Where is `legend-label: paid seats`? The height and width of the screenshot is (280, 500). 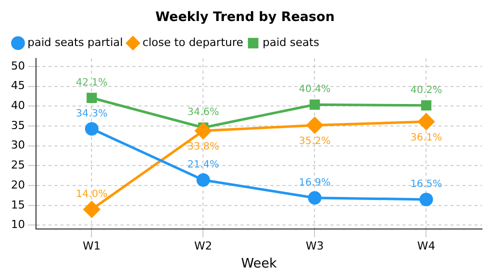
legend-label: paid seats is located at coordinates (291, 42).